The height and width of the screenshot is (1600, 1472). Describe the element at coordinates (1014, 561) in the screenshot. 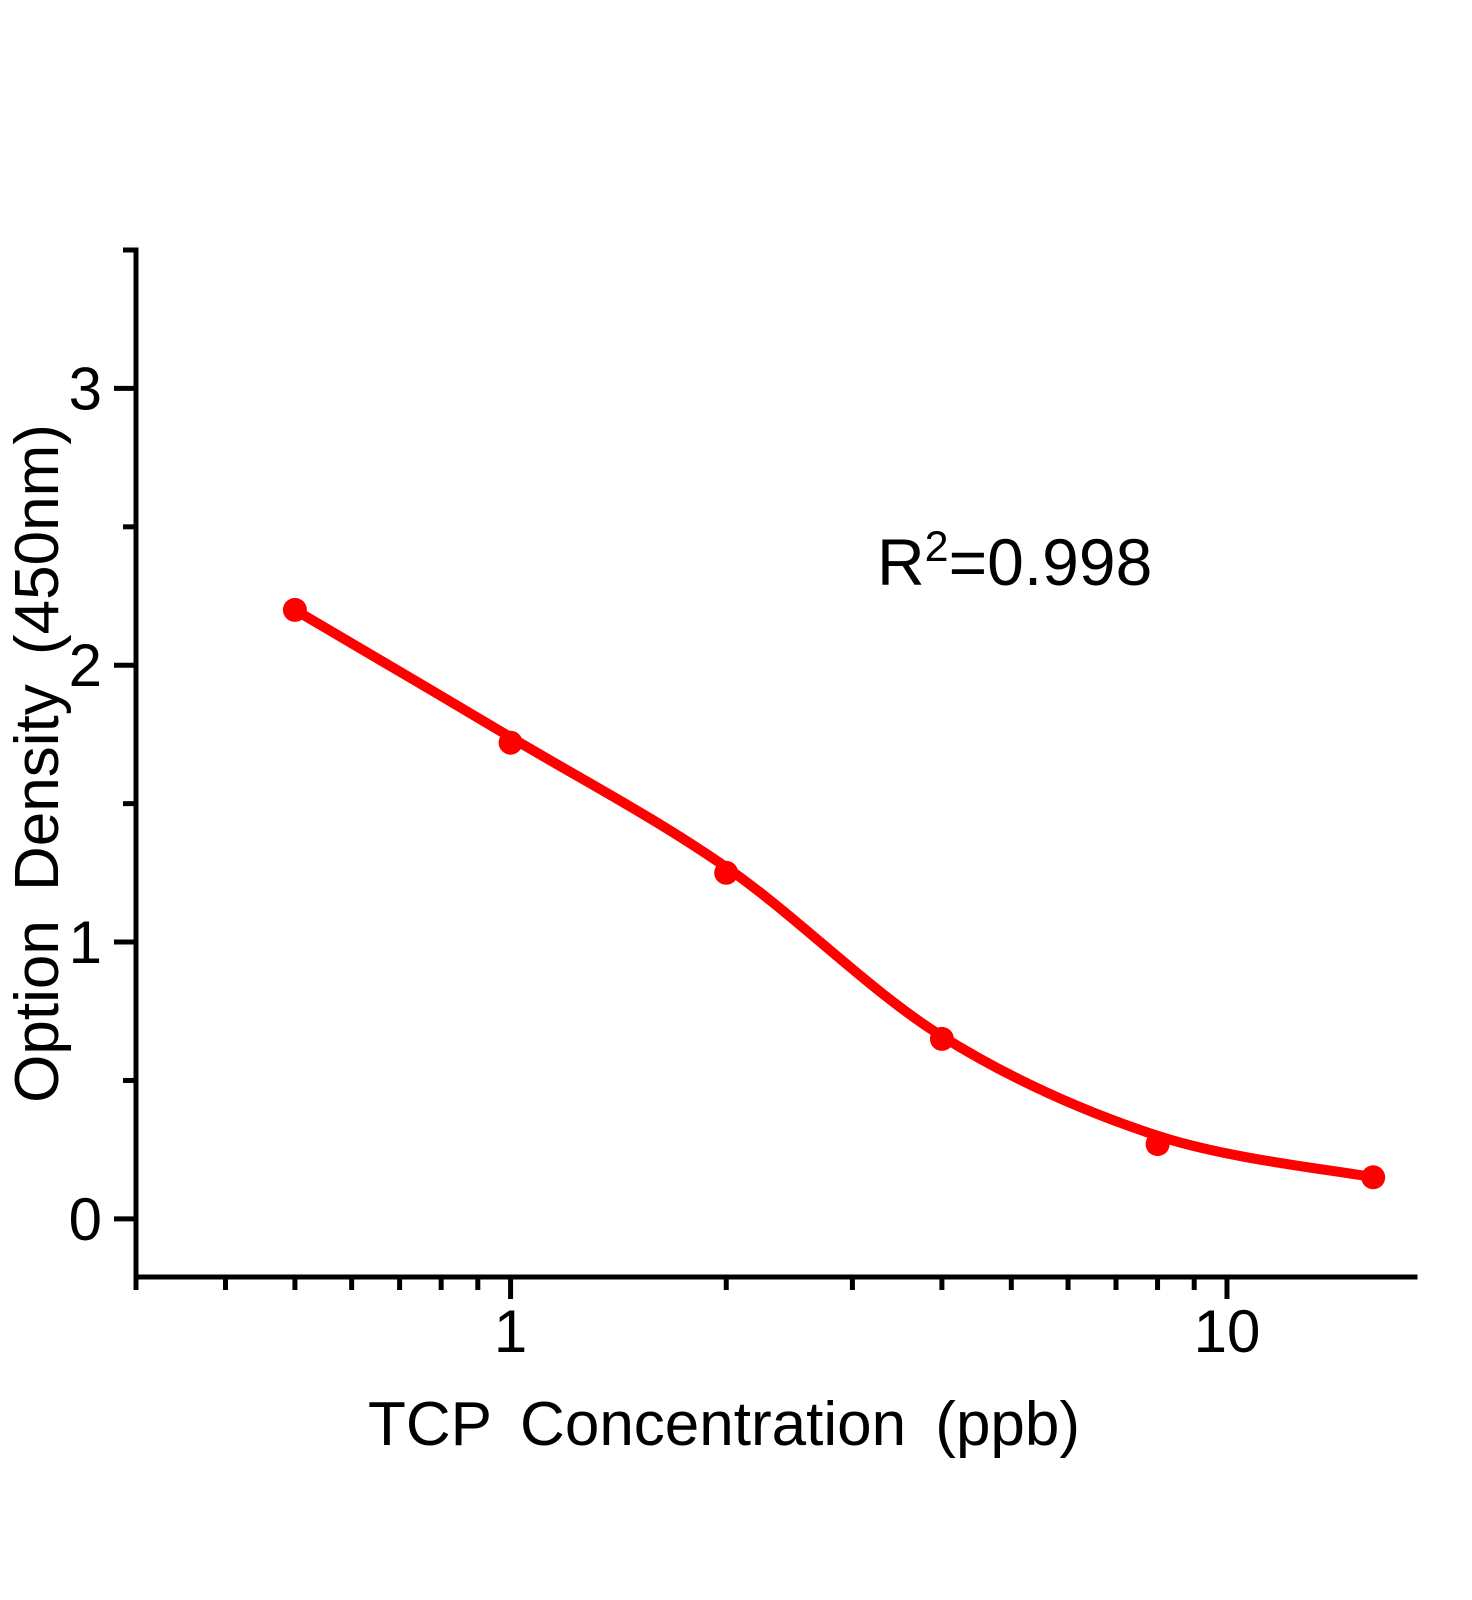

I see `r-squared-annotation: R2=0.998` at that location.